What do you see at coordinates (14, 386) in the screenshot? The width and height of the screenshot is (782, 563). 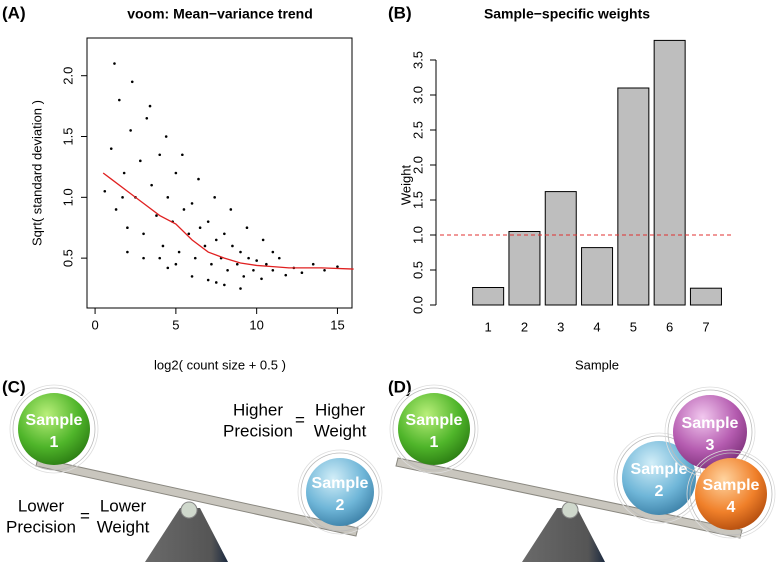 I see `panel-label: (C)` at bounding box center [14, 386].